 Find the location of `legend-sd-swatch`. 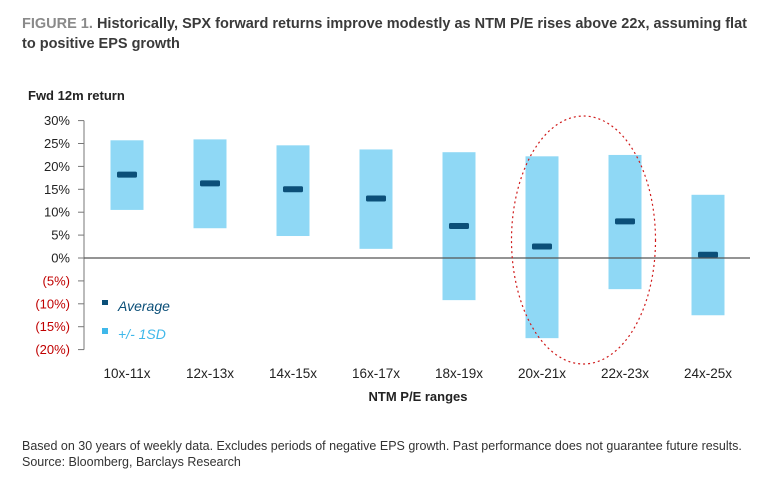

legend-sd-swatch is located at coordinates (105, 331).